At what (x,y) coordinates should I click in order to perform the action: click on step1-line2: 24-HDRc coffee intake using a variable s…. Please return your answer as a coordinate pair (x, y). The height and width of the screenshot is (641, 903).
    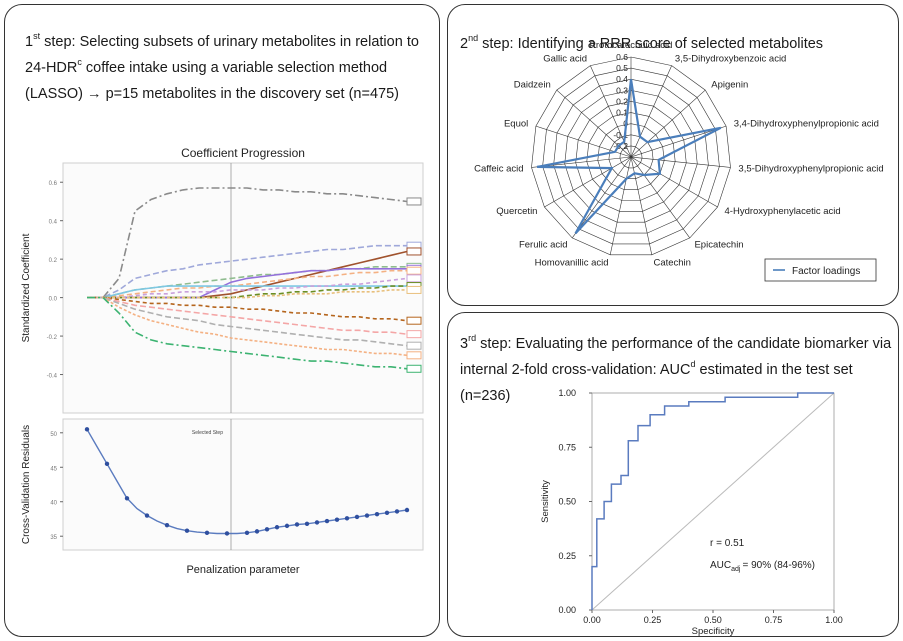
    Looking at the image, I should click on (206, 66).